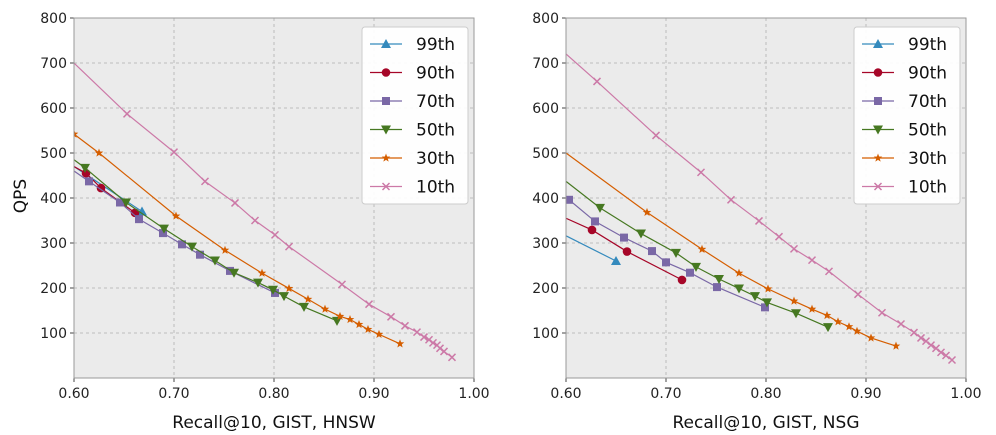  Describe the element at coordinates (765, 423) in the screenshot. I see `x-axis-label: Recall@10, GIST, NSG` at that location.